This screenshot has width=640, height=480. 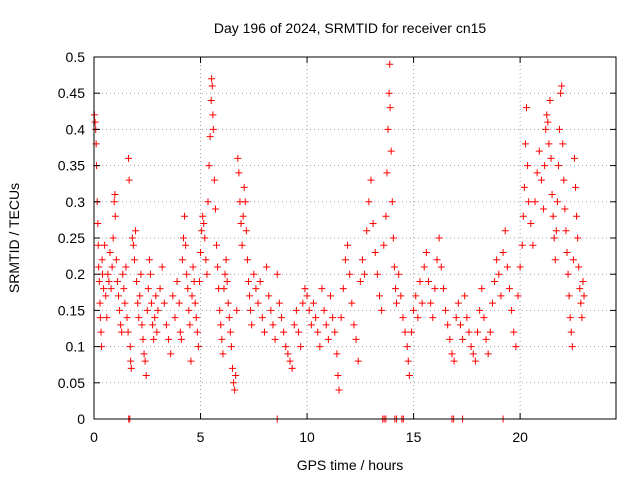 What do you see at coordinates (350, 465) in the screenshot?
I see `x-axis-label: GPS time / hours` at bounding box center [350, 465].